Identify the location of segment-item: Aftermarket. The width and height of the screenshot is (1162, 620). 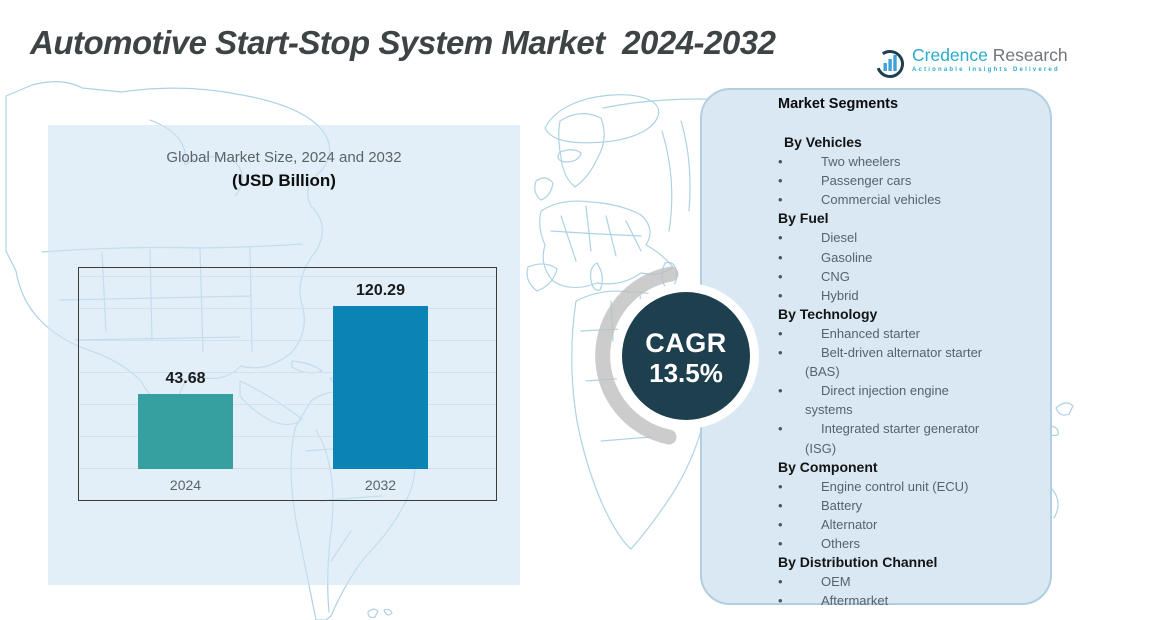
(887, 600).